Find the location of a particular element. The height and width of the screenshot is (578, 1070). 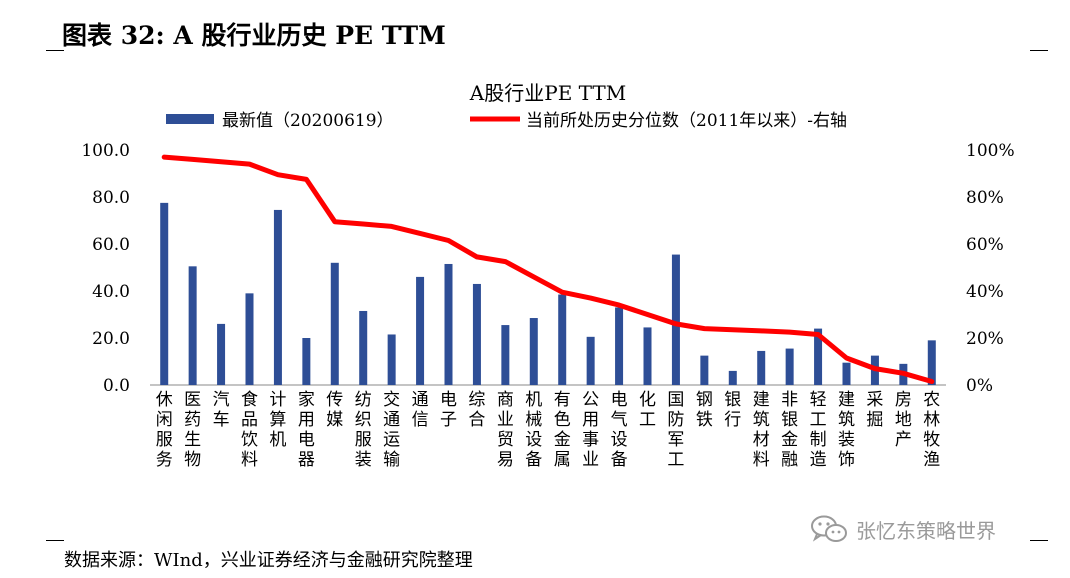

x-tick-label: 机械设备 is located at coordinates (533, 430).